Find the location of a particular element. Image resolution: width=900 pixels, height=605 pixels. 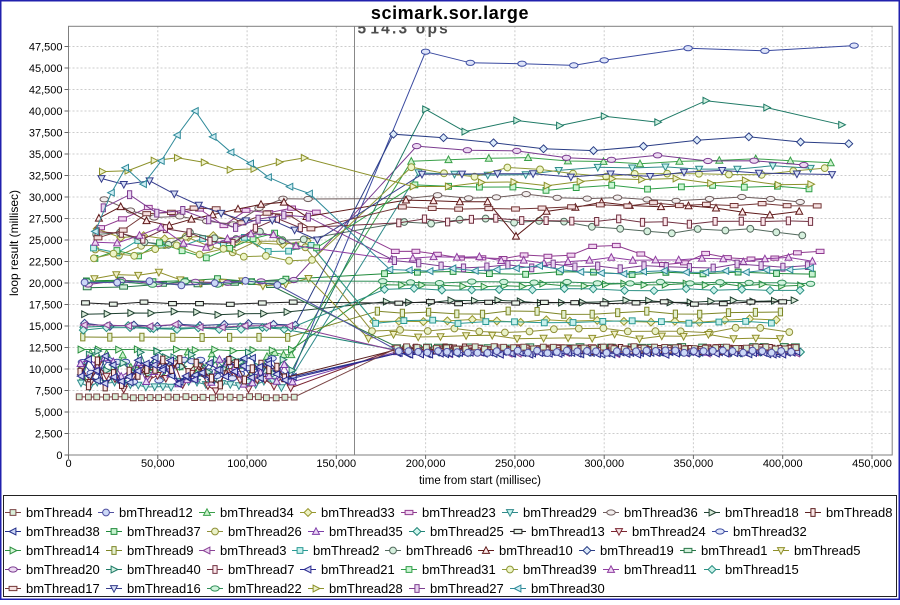

svg-text: bmThread9 is located at coordinates (160, 550).